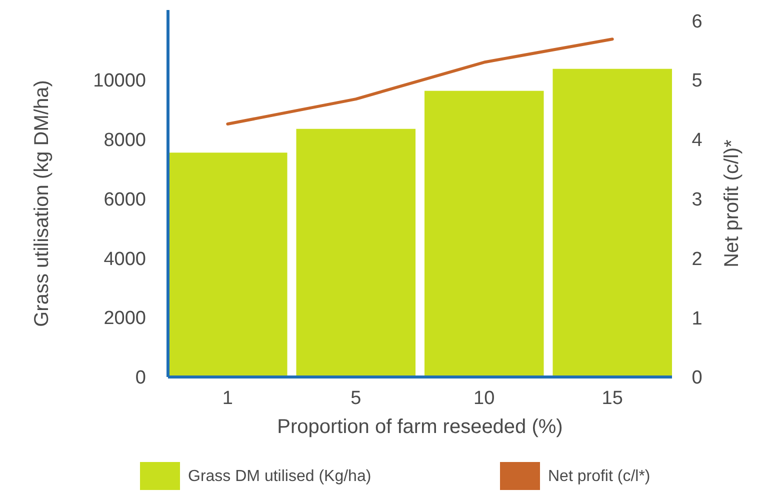 The image size is (762, 495). What do you see at coordinates (697, 81) in the screenshot?
I see `y2-tick-label: 5` at bounding box center [697, 81].